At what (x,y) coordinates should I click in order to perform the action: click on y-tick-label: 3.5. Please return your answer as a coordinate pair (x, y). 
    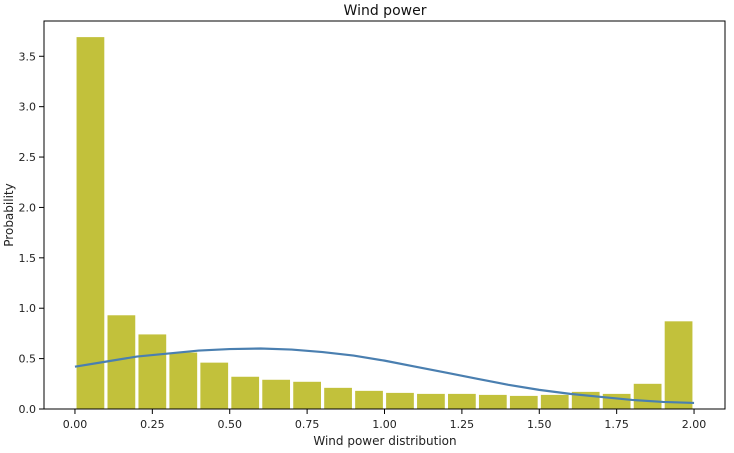
    Looking at the image, I should click on (28, 56).